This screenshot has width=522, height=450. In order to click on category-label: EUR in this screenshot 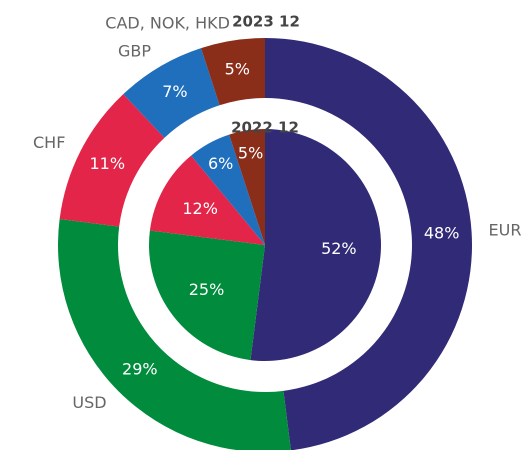, I will do `click(505, 229)`.